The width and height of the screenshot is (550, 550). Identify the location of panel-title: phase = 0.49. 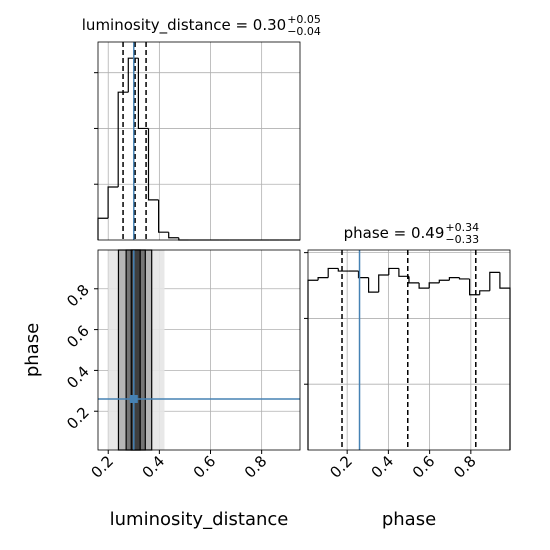
(394, 233).